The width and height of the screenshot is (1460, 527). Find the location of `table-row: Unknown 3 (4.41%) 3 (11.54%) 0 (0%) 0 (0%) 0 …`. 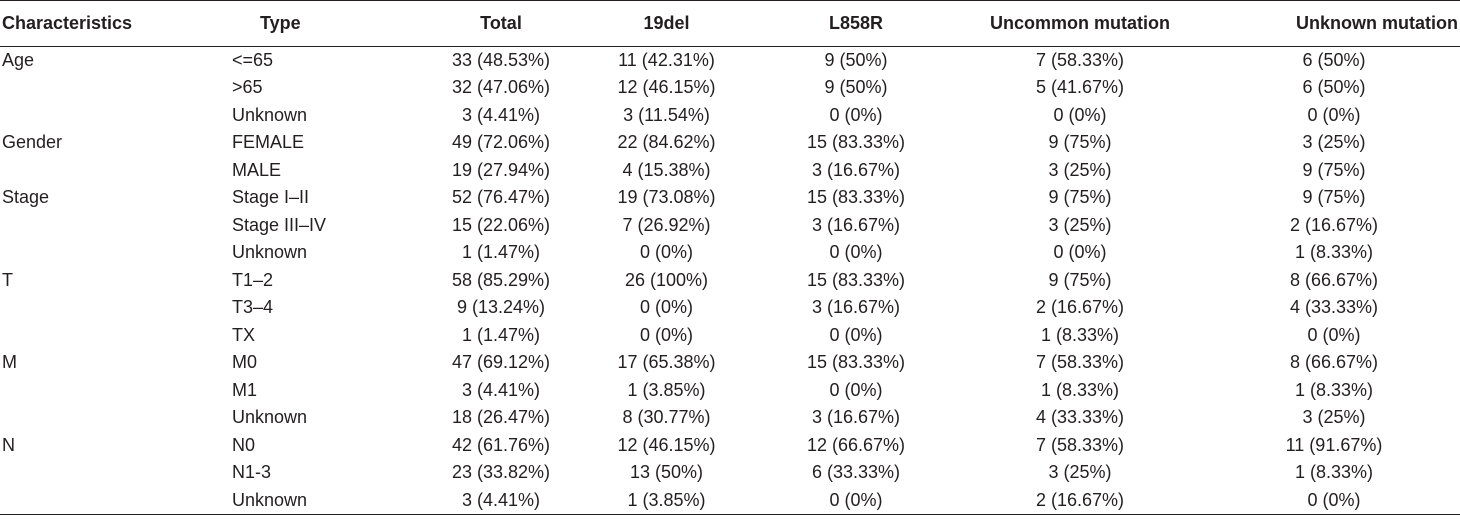

table-row: Unknown 3 (4.41%) 3 (11.54%) 0 (0%) 0 (0%) 0 … is located at coordinates (730, 116).